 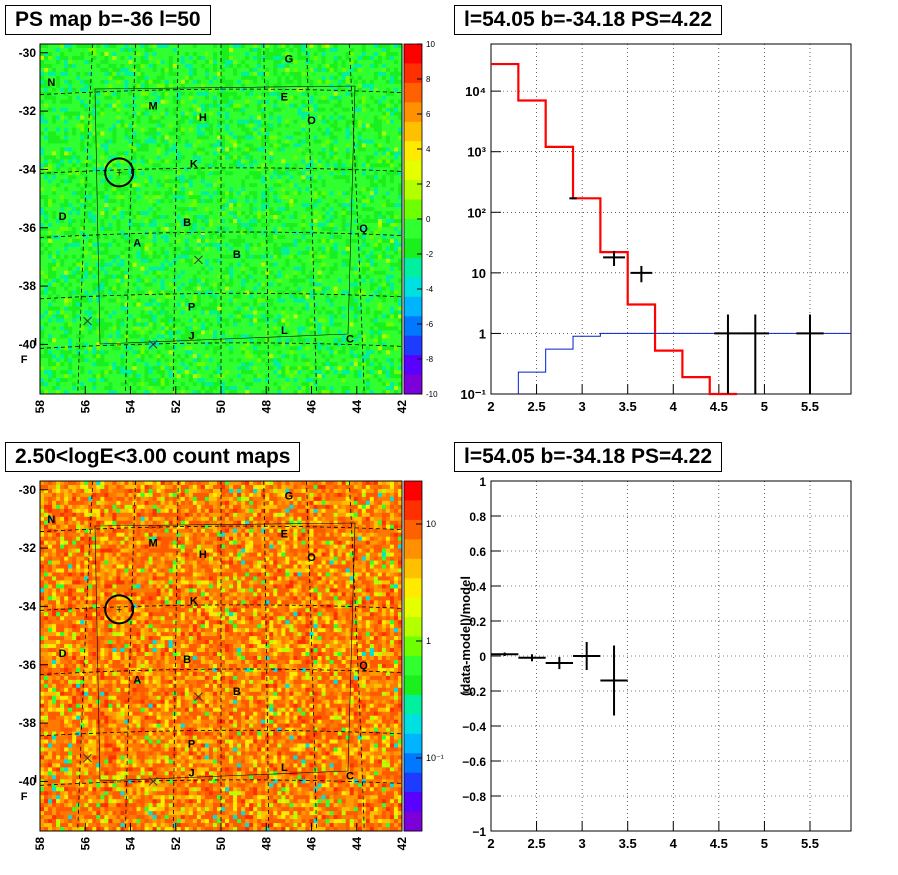 What do you see at coordinates (588, 20) in the screenshot?
I see `spectrum-title: l=54.05 b=-34.18 PS=4.22` at bounding box center [588, 20].